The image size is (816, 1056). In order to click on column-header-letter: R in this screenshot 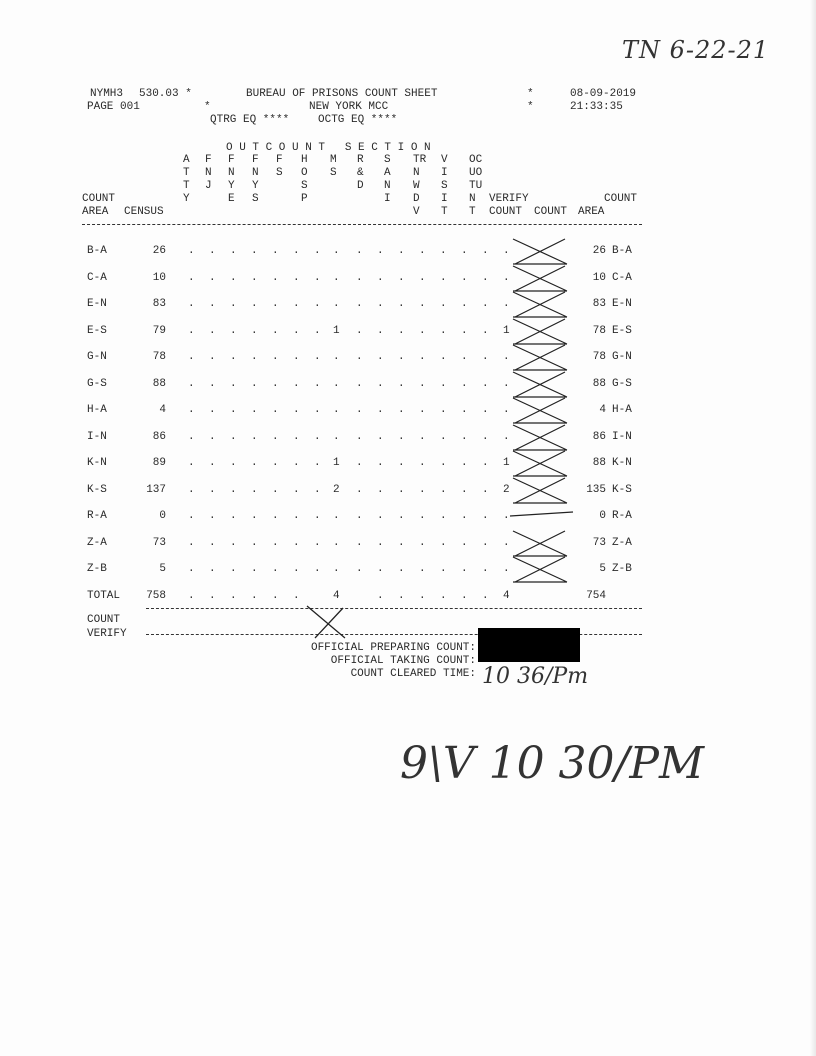, I will do `click(360, 160)`.